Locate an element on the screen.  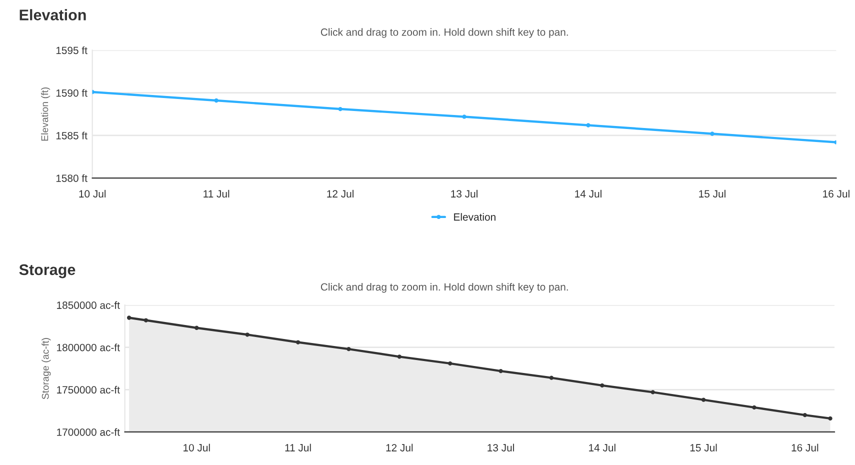
y-tick-label: 1585 ft is located at coordinates (72, 136).